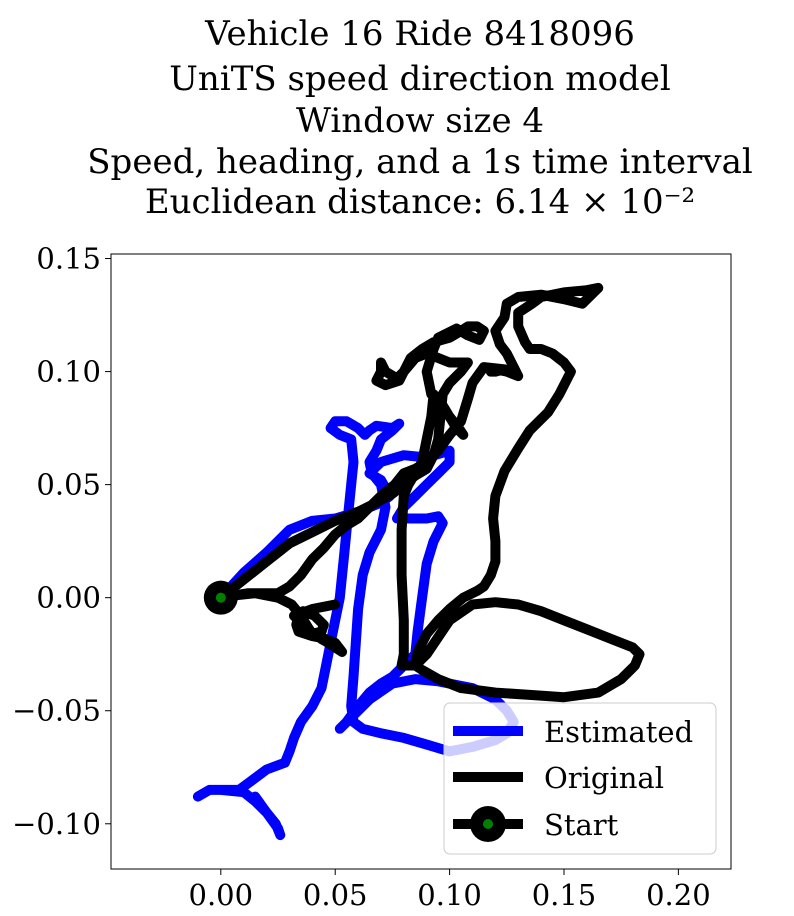  Describe the element at coordinates (488, 824) in the screenshot. I see `legend-swatch-start-inner` at that location.